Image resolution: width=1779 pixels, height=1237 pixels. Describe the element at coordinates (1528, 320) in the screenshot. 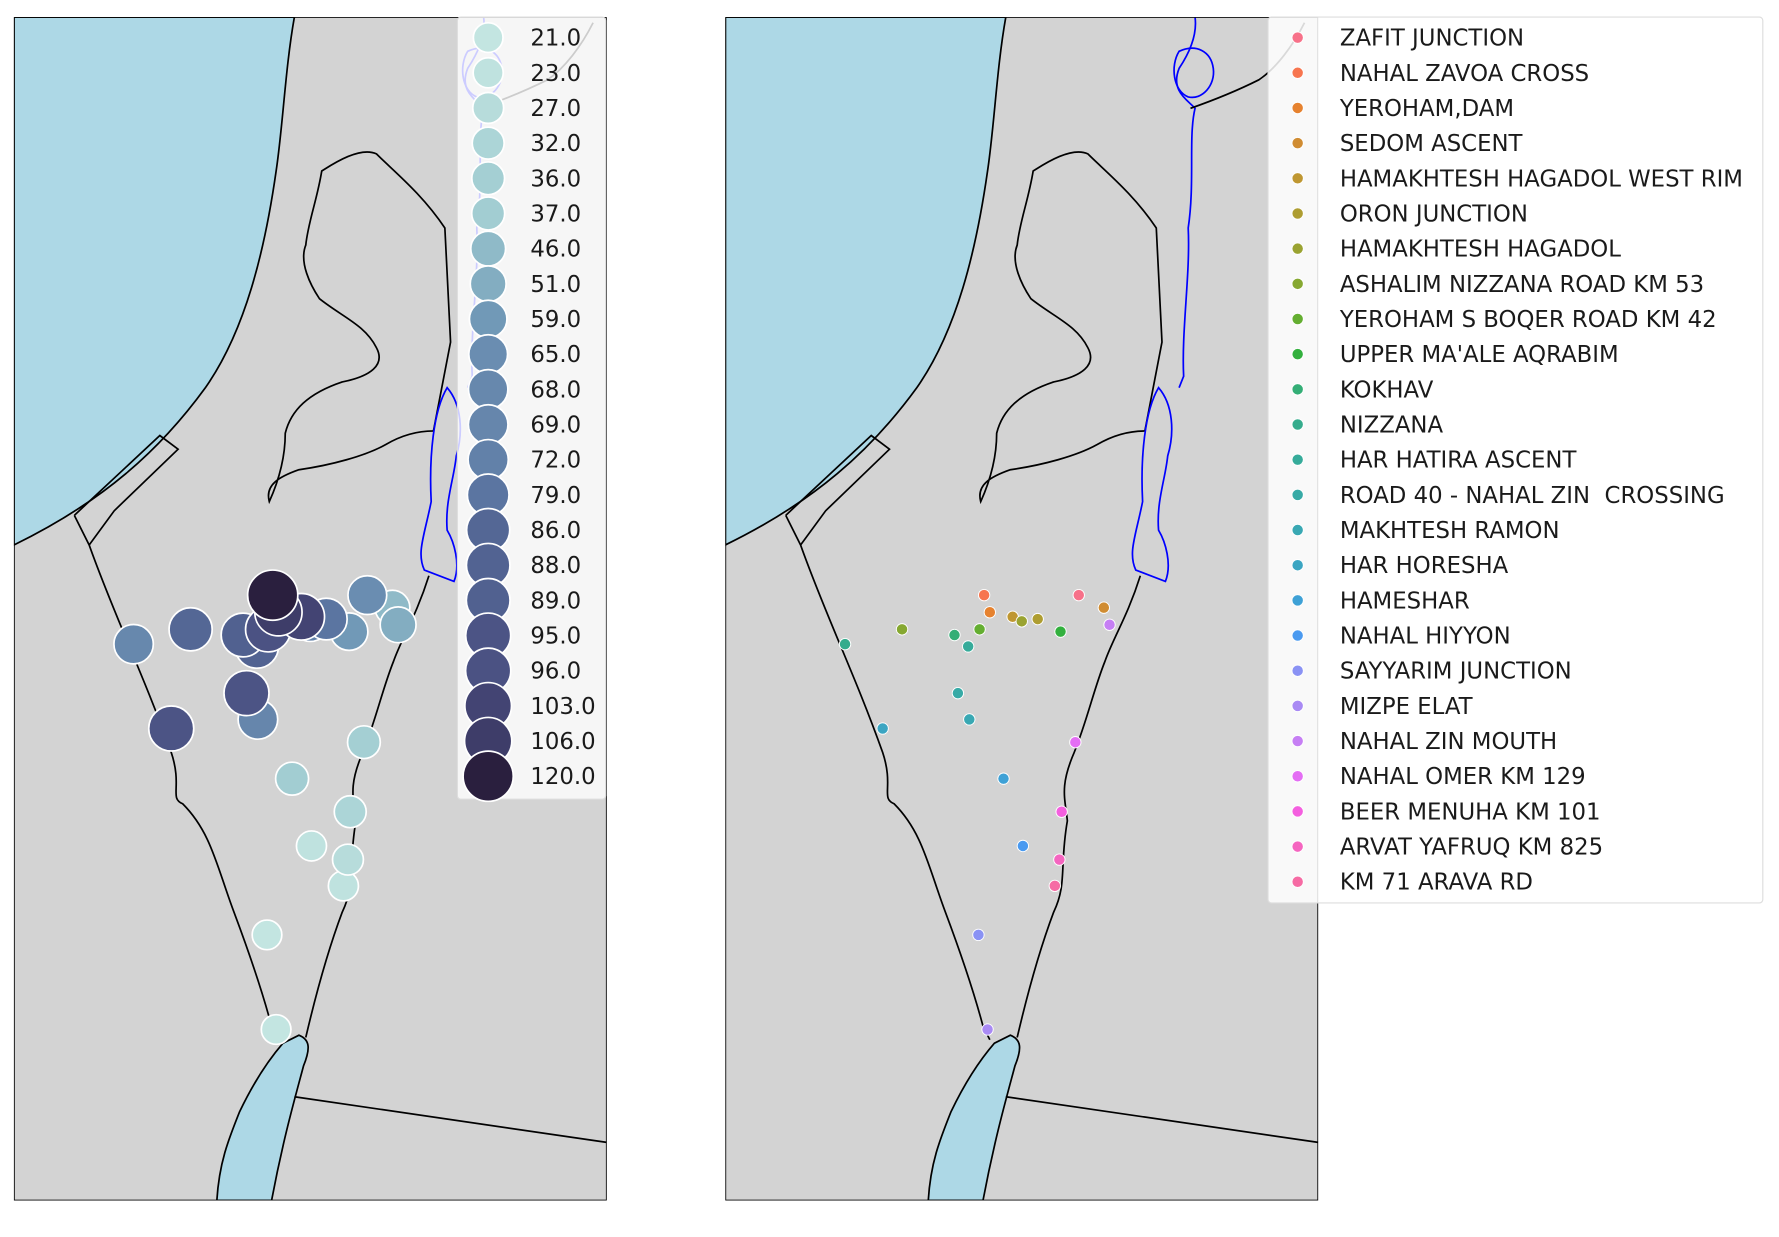

I see `legend-label: YEROHAM S BOQER ROAD KM 42` at that location.